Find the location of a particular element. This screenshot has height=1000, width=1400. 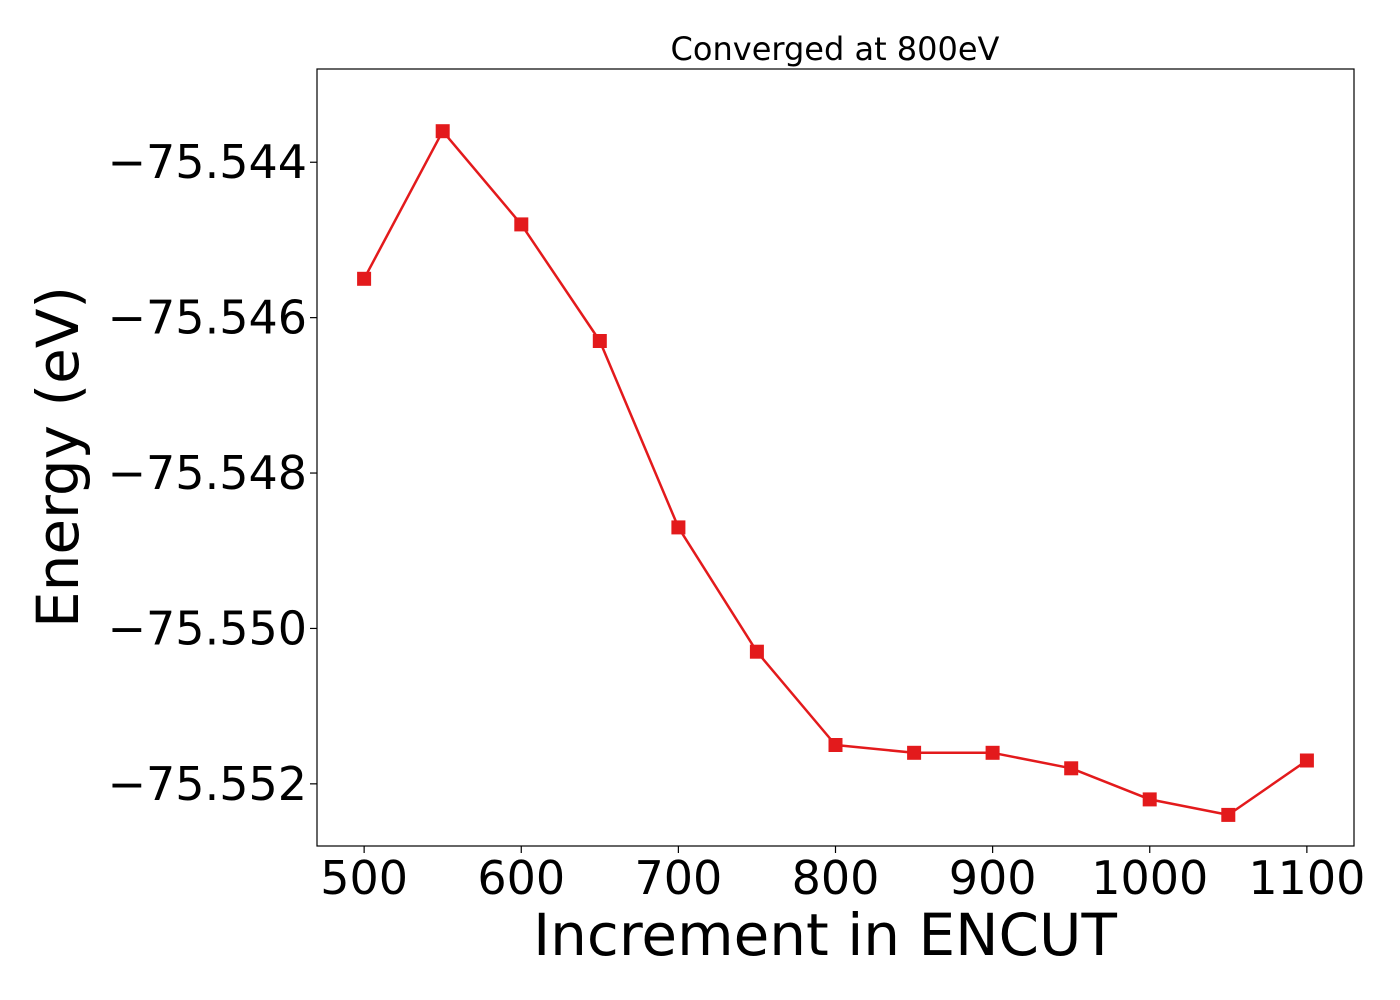

x-tick-label: 1100 is located at coordinates (1306, 878).